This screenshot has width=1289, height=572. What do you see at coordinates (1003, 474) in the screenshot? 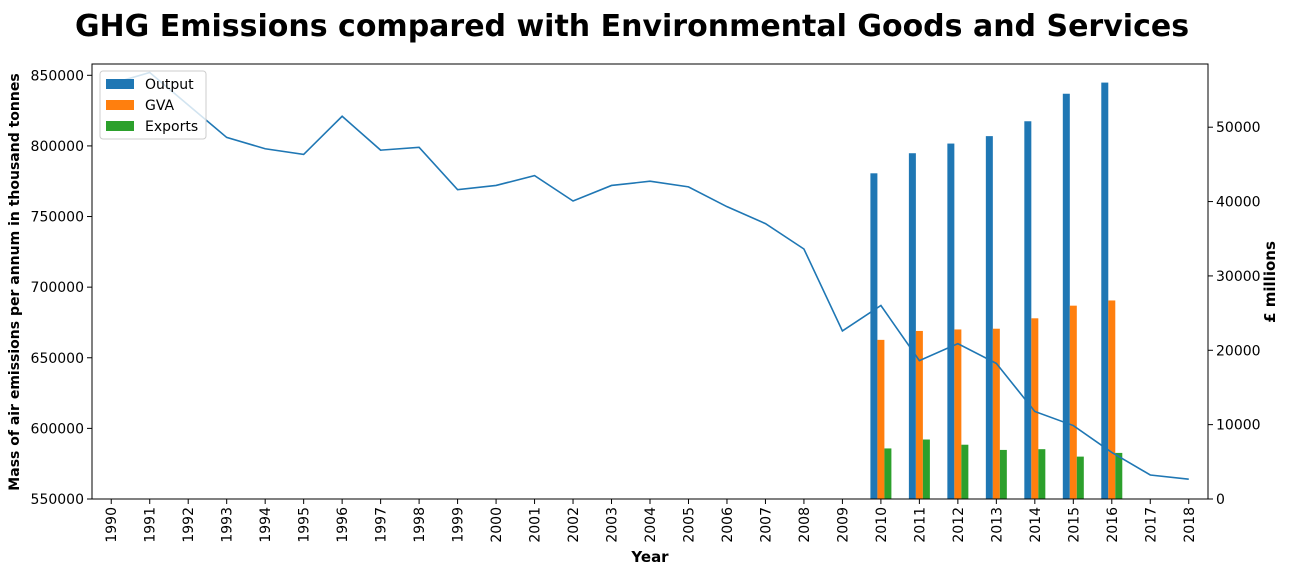
I see `bar-exports-2013` at bounding box center [1003, 474].